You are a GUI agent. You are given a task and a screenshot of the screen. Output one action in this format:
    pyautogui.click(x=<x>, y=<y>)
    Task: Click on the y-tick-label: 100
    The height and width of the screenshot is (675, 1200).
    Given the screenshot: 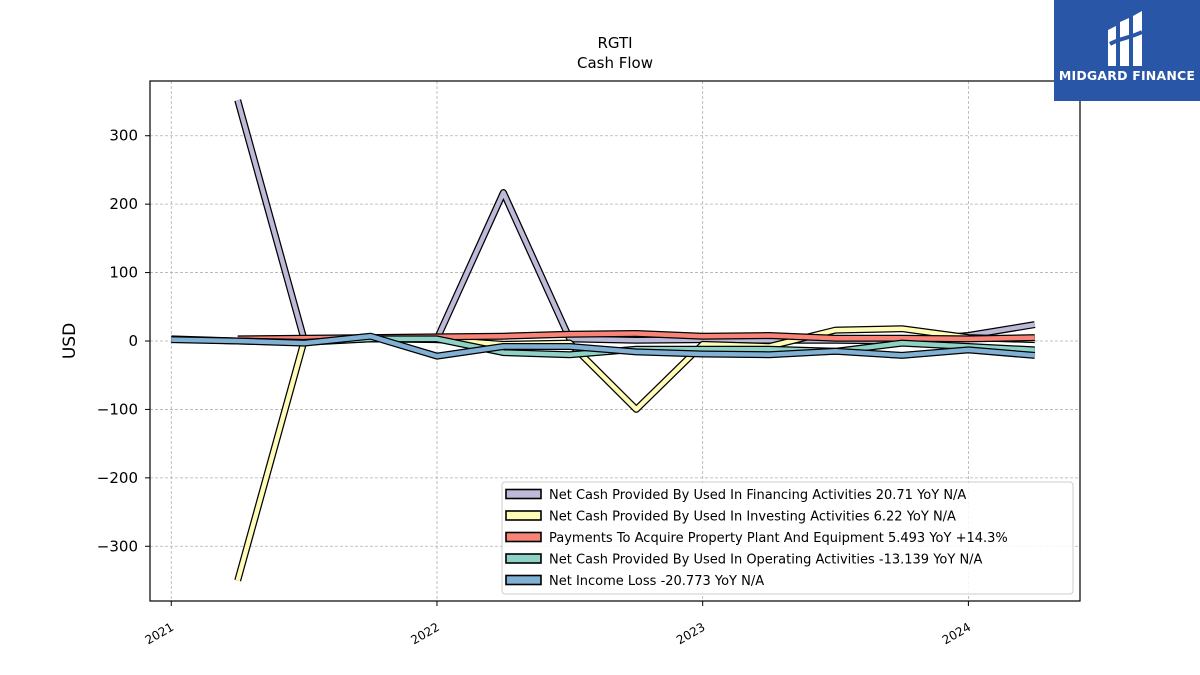 What is the action you would take?
    pyautogui.click(x=123, y=273)
    